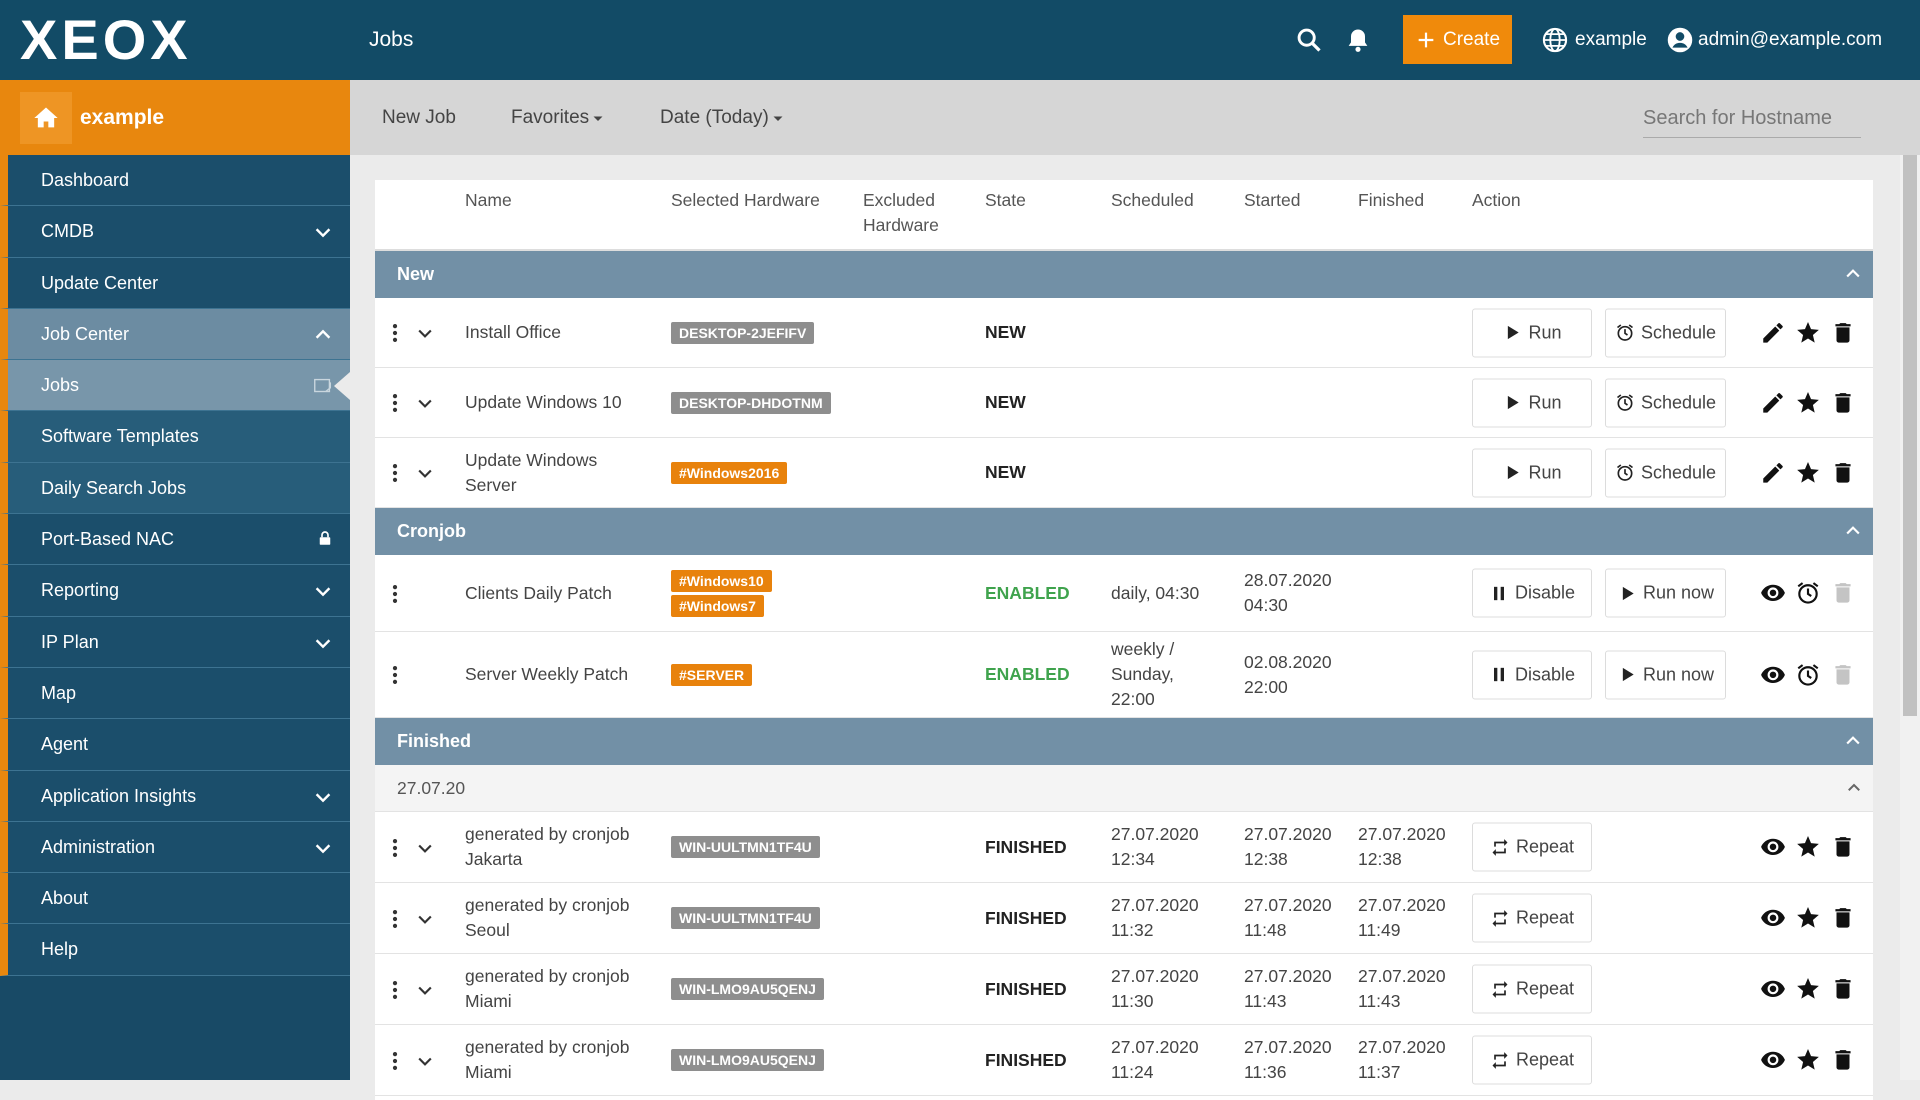 This screenshot has width=1920, height=1100. Describe the element at coordinates (1545, 472) in the screenshot. I see `action-label: Run` at that location.